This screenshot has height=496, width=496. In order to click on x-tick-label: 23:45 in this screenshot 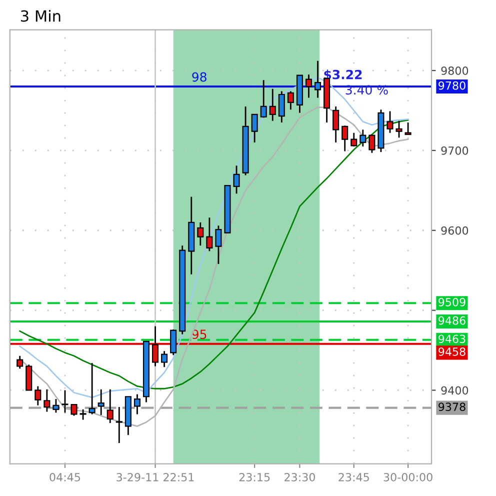, I will do `click(353, 477)`.